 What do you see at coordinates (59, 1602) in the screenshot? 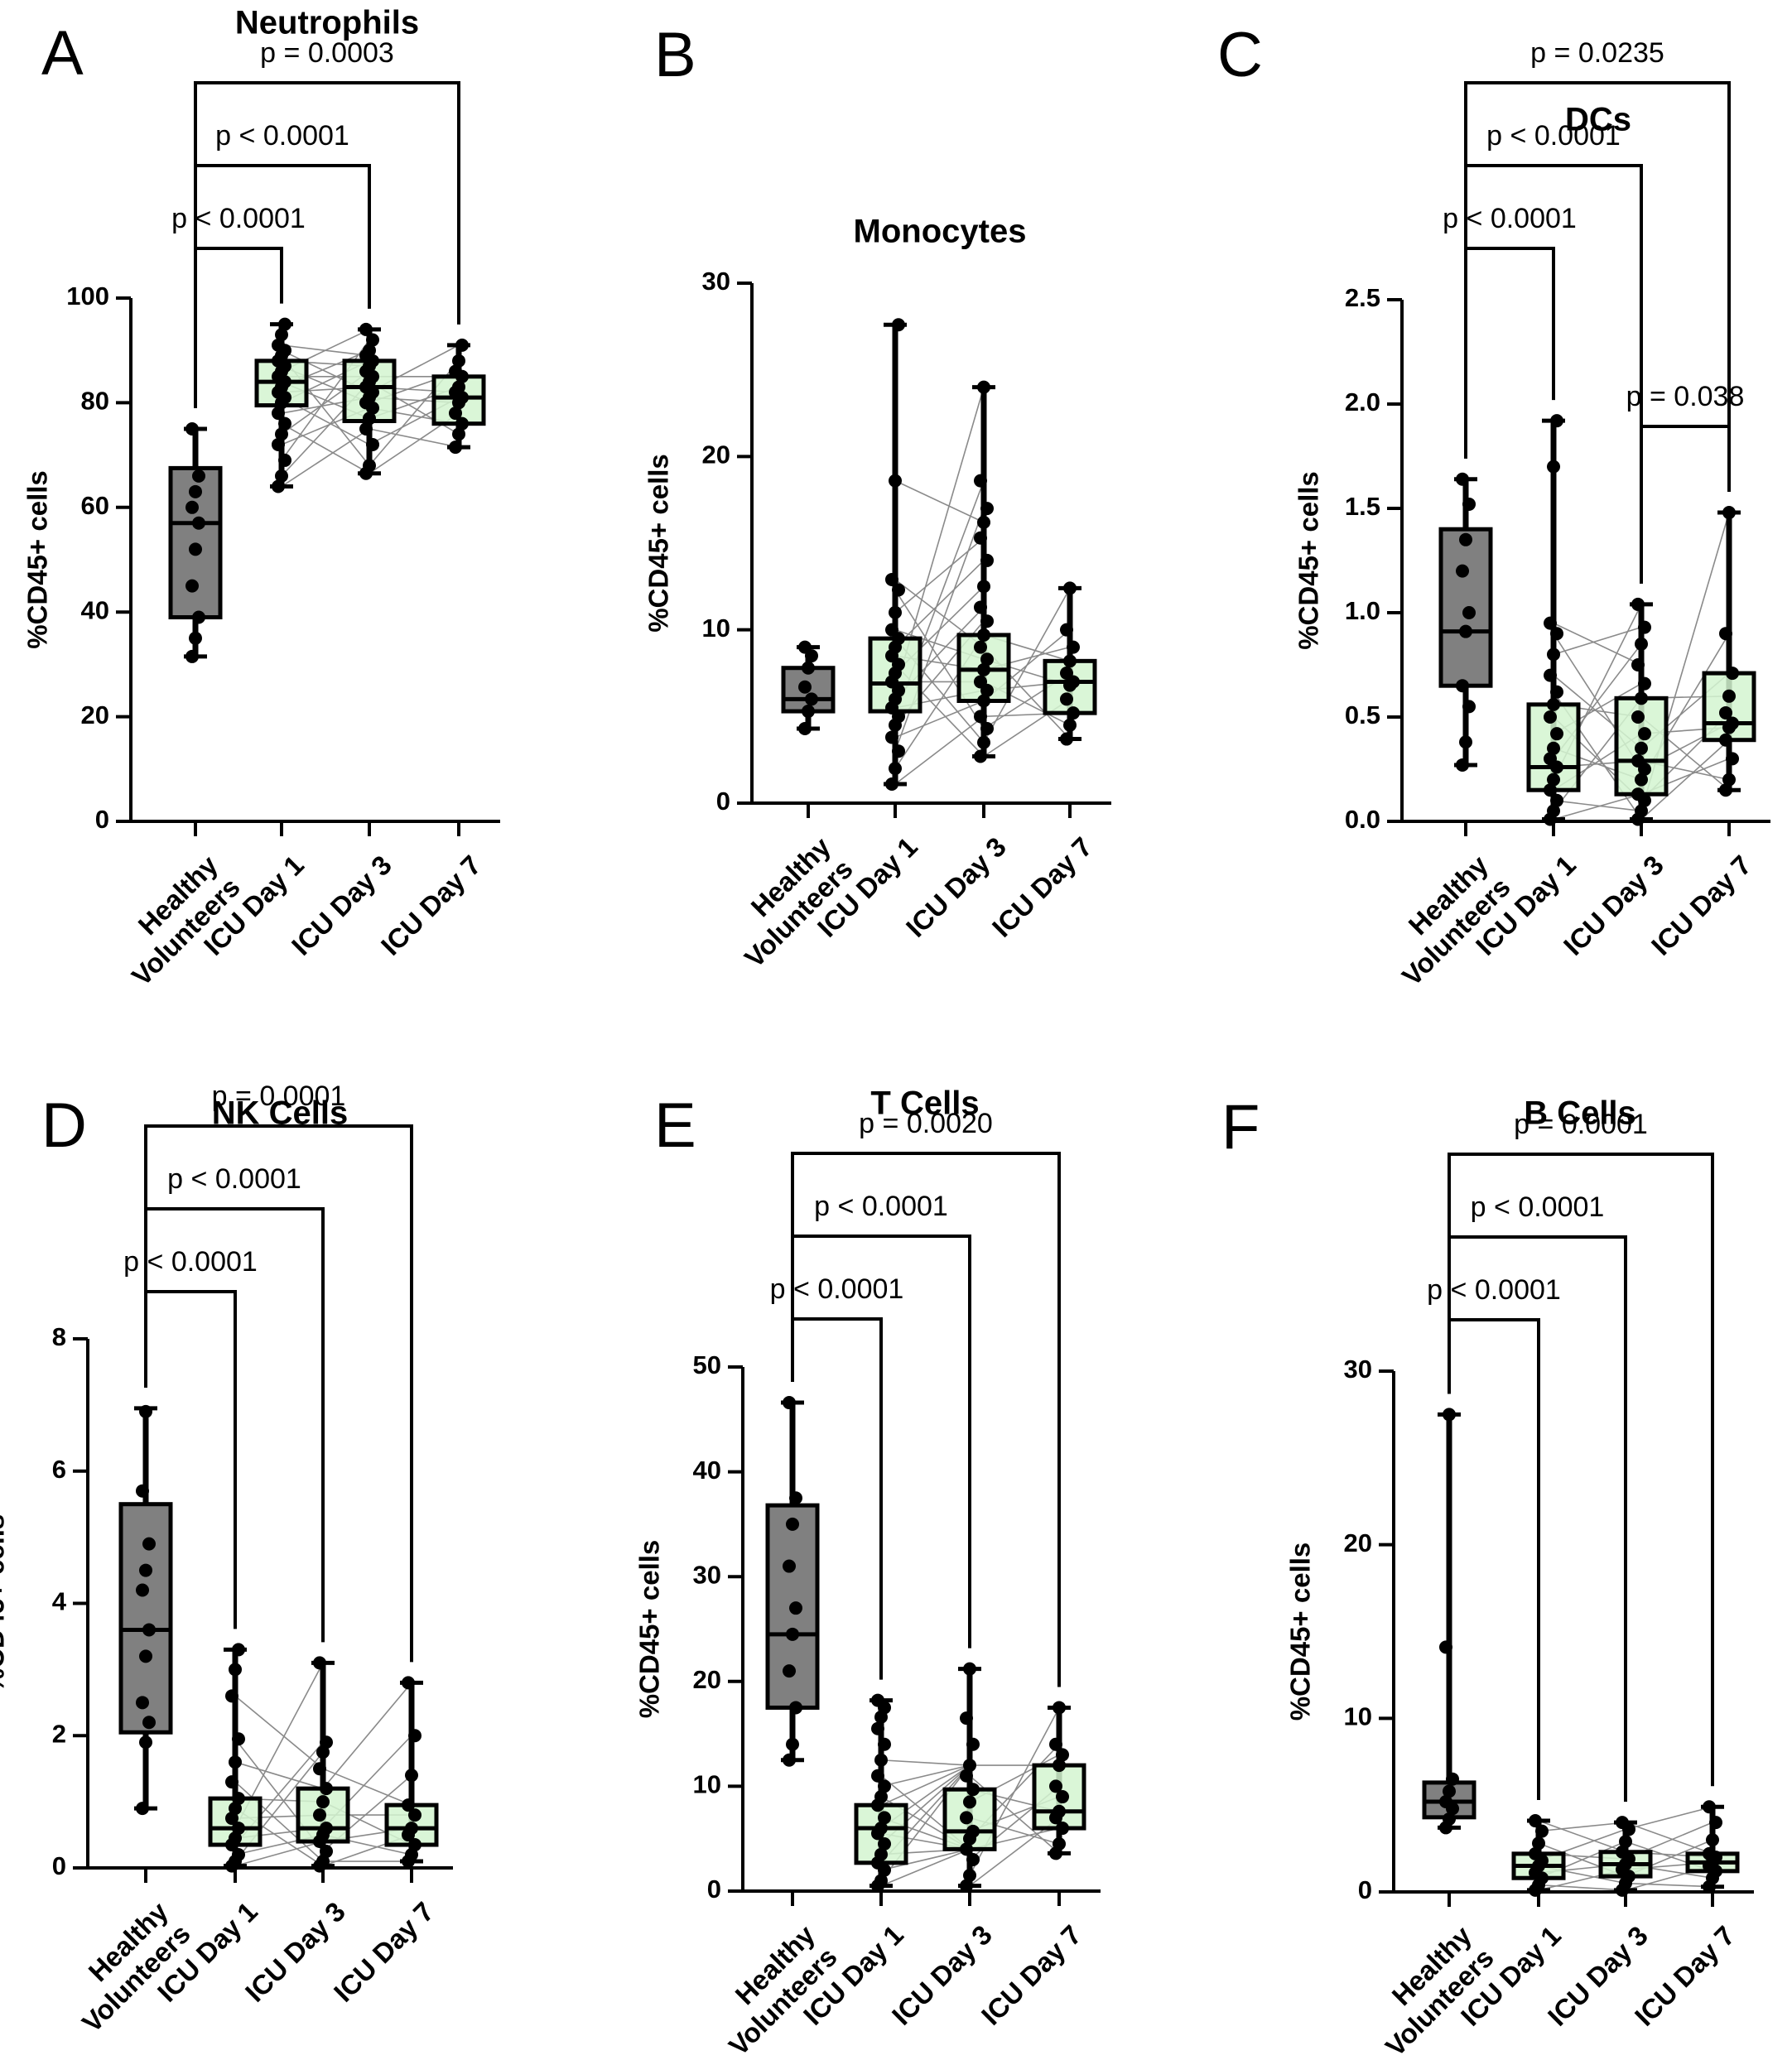
I see `y-tick-label: 4` at bounding box center [59, 1602].